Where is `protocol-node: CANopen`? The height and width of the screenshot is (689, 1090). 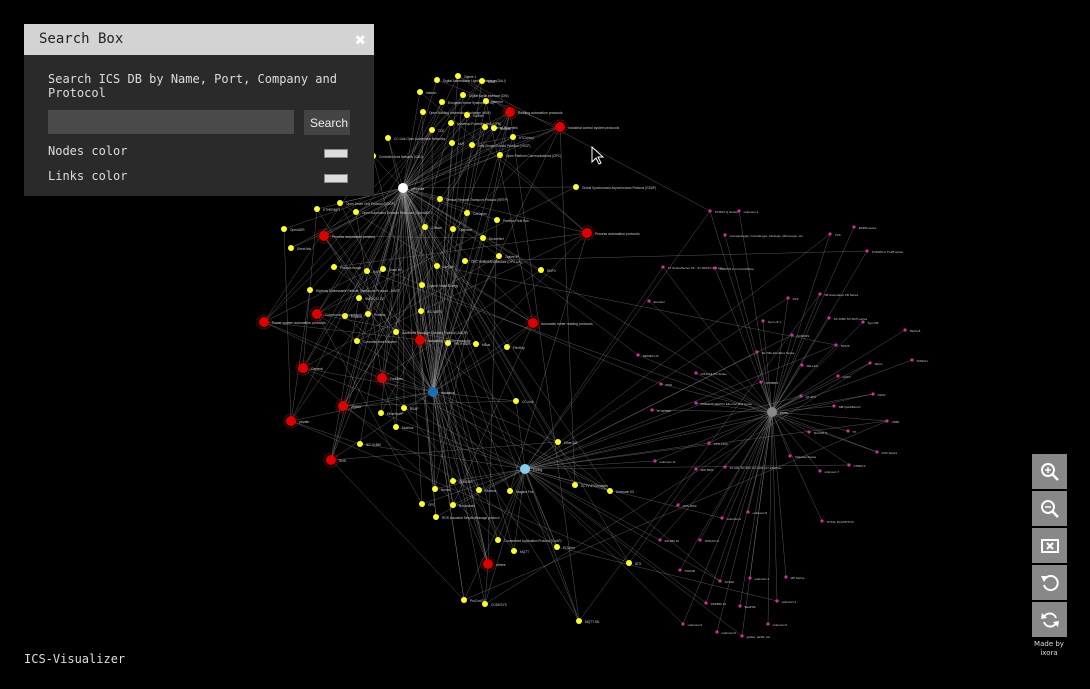 protocol-node: CANopen is located at coordinates (475, 213).